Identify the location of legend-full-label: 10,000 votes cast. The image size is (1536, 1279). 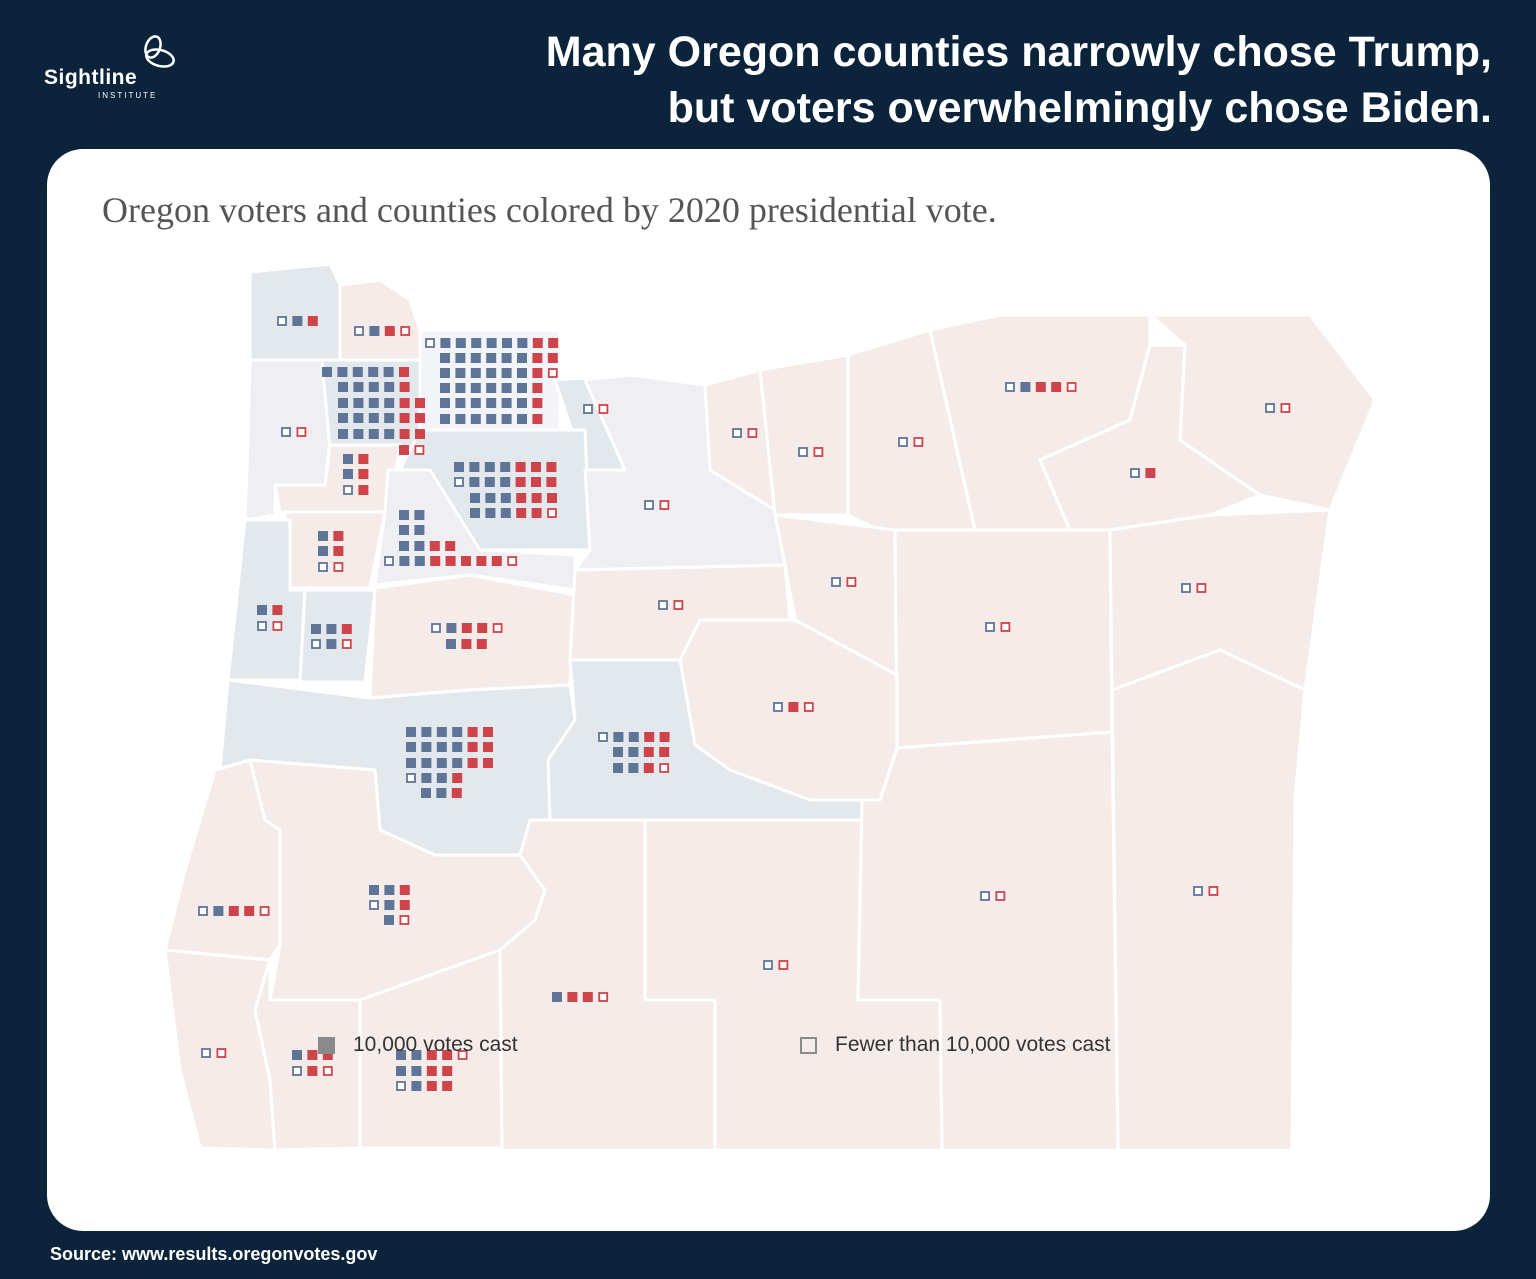
(435, 1044).